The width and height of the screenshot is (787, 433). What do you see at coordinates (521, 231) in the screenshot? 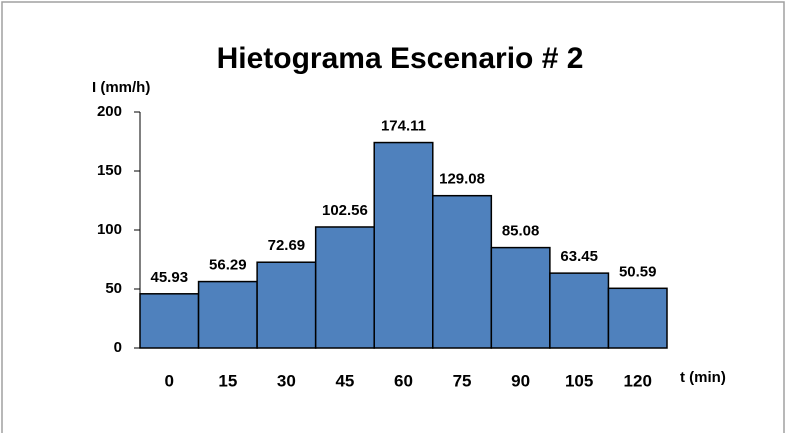
I see `data-label: 85.08` at bounding box center [521, 231].